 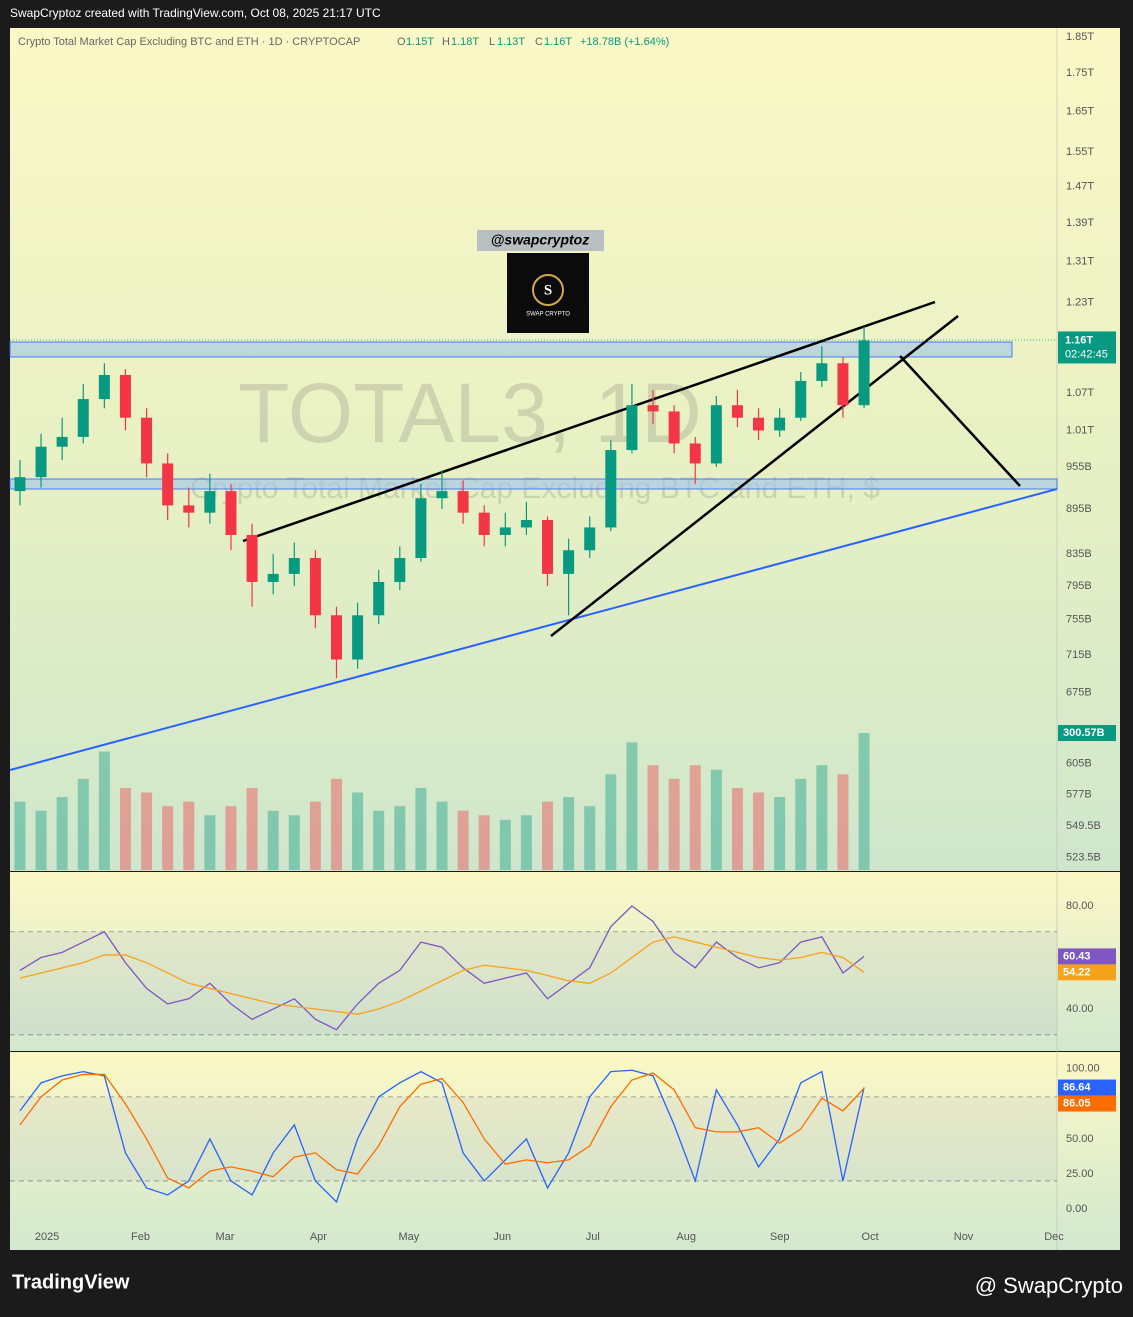 What do you see at coordinates (1079, 509) in the screenshot?
I see `y-tick-label: 895B` at bounding box center [1079, 509].